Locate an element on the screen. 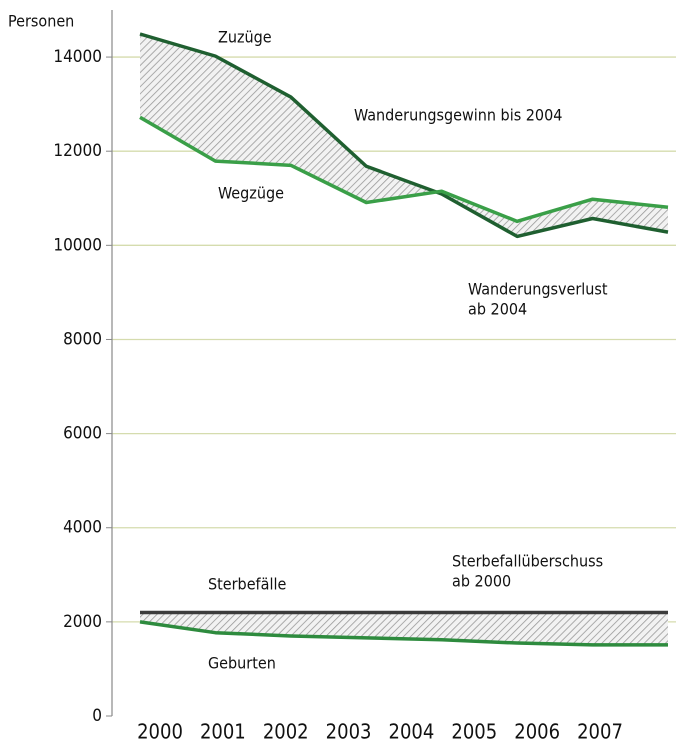  y-tick-label: 4000 is located at coordinates (82, 528).